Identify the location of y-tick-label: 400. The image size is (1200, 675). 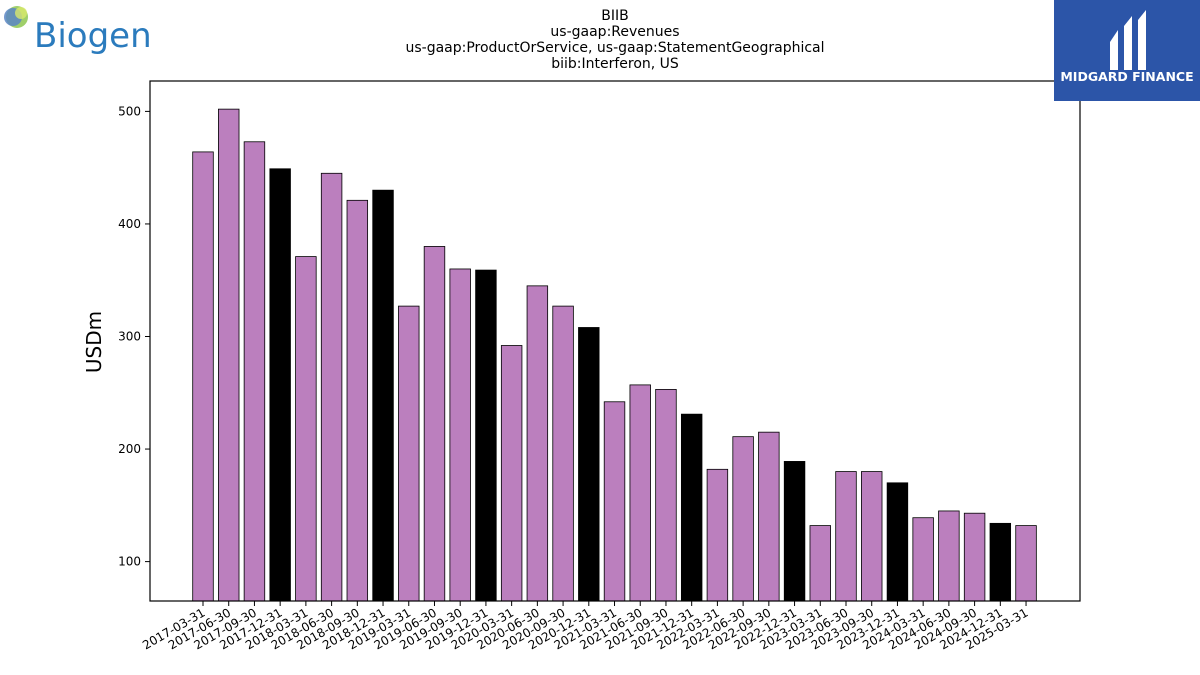
(129, 224).